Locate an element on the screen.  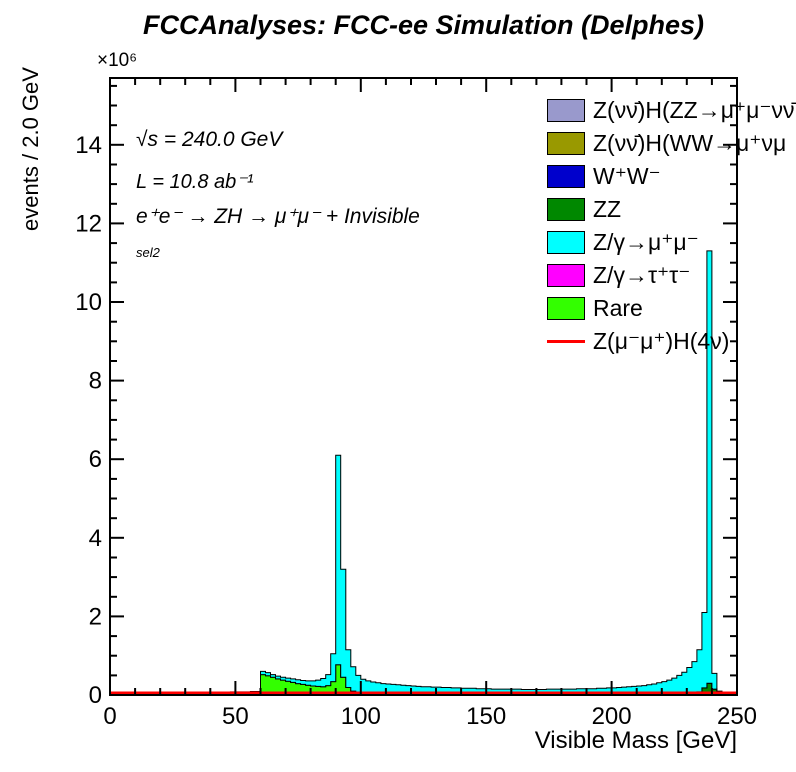
y-tick-label: 12 is located at coordinates (88, 223).